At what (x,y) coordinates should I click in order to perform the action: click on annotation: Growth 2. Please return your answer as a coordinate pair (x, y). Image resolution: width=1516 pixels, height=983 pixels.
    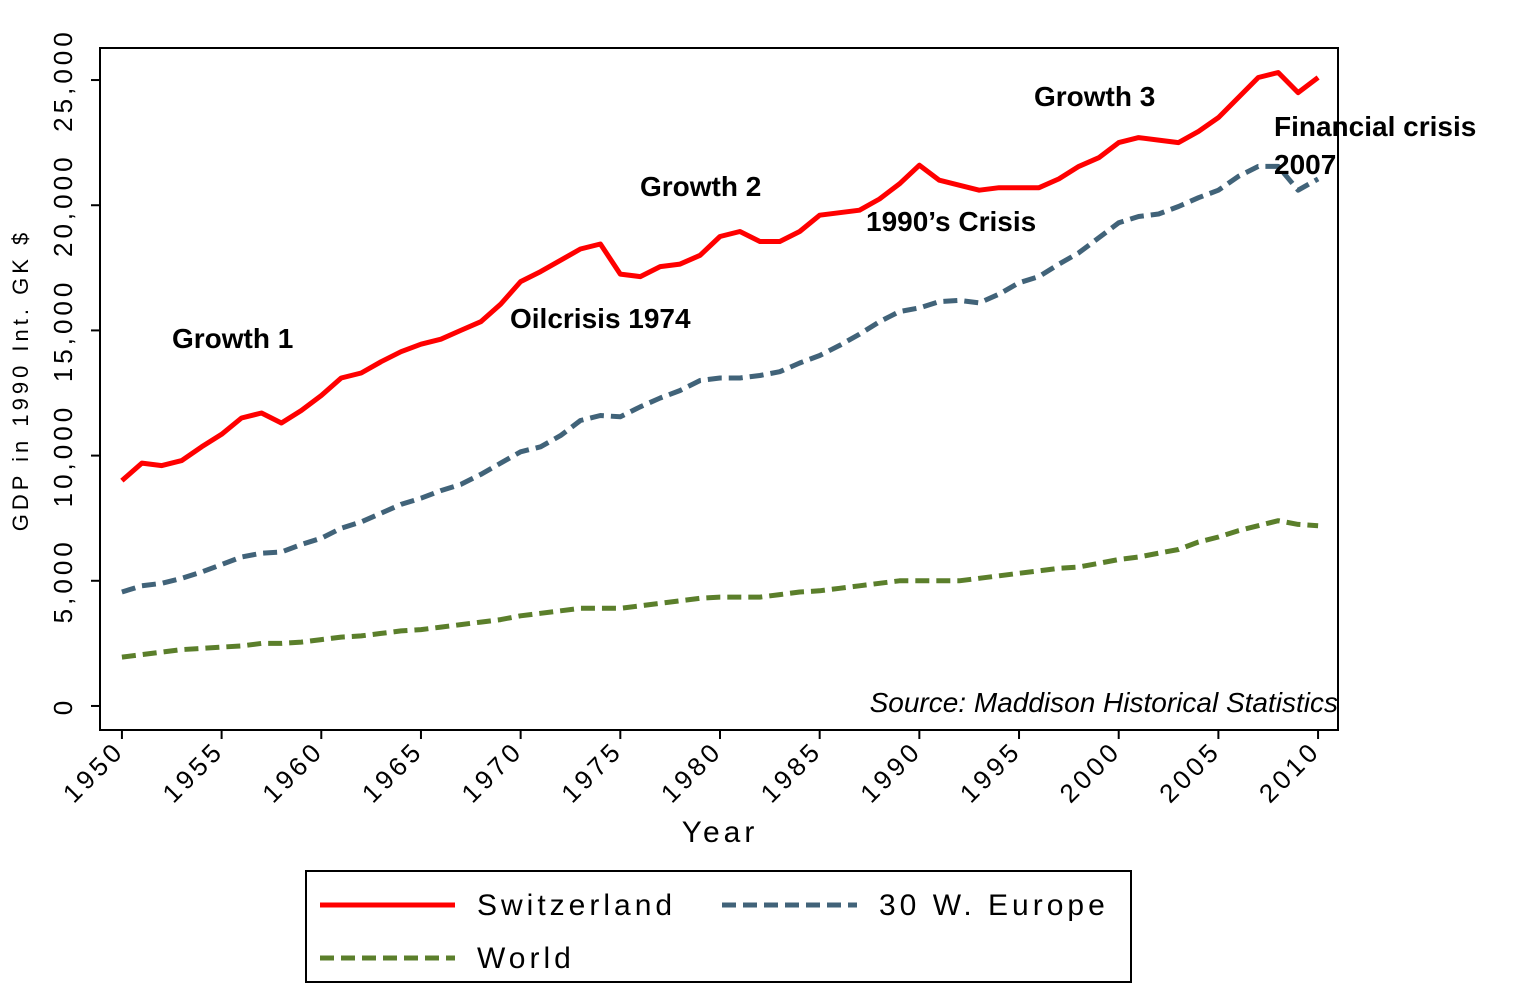
    Looking at the image, I should click on (700, 186).